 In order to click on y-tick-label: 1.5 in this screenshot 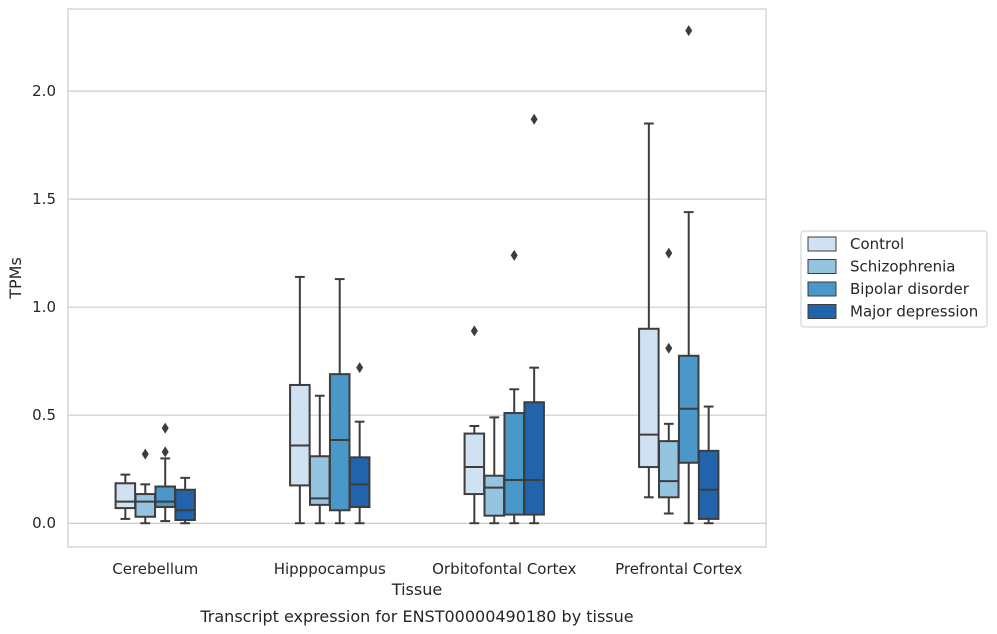, I will do `click(44, 199)`.